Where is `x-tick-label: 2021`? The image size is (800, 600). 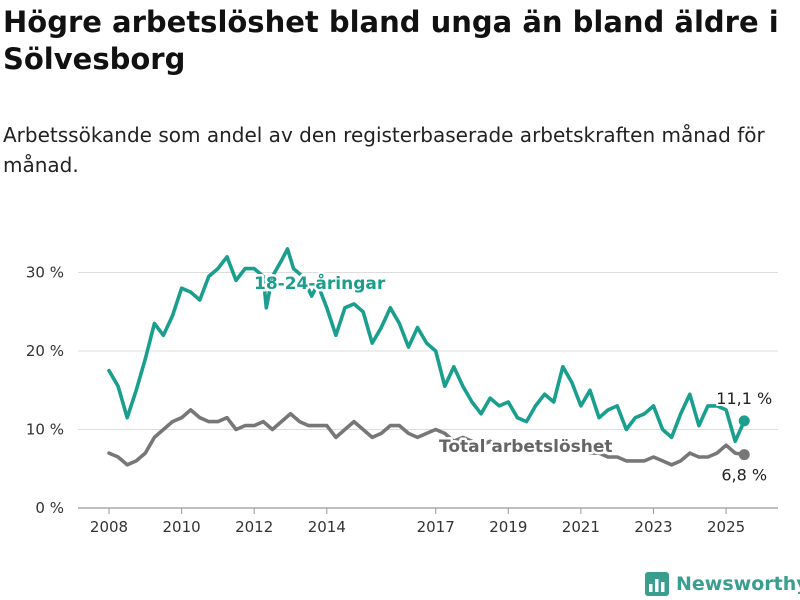 x-tick-label: 2021 is located at coordinates (581, 527).